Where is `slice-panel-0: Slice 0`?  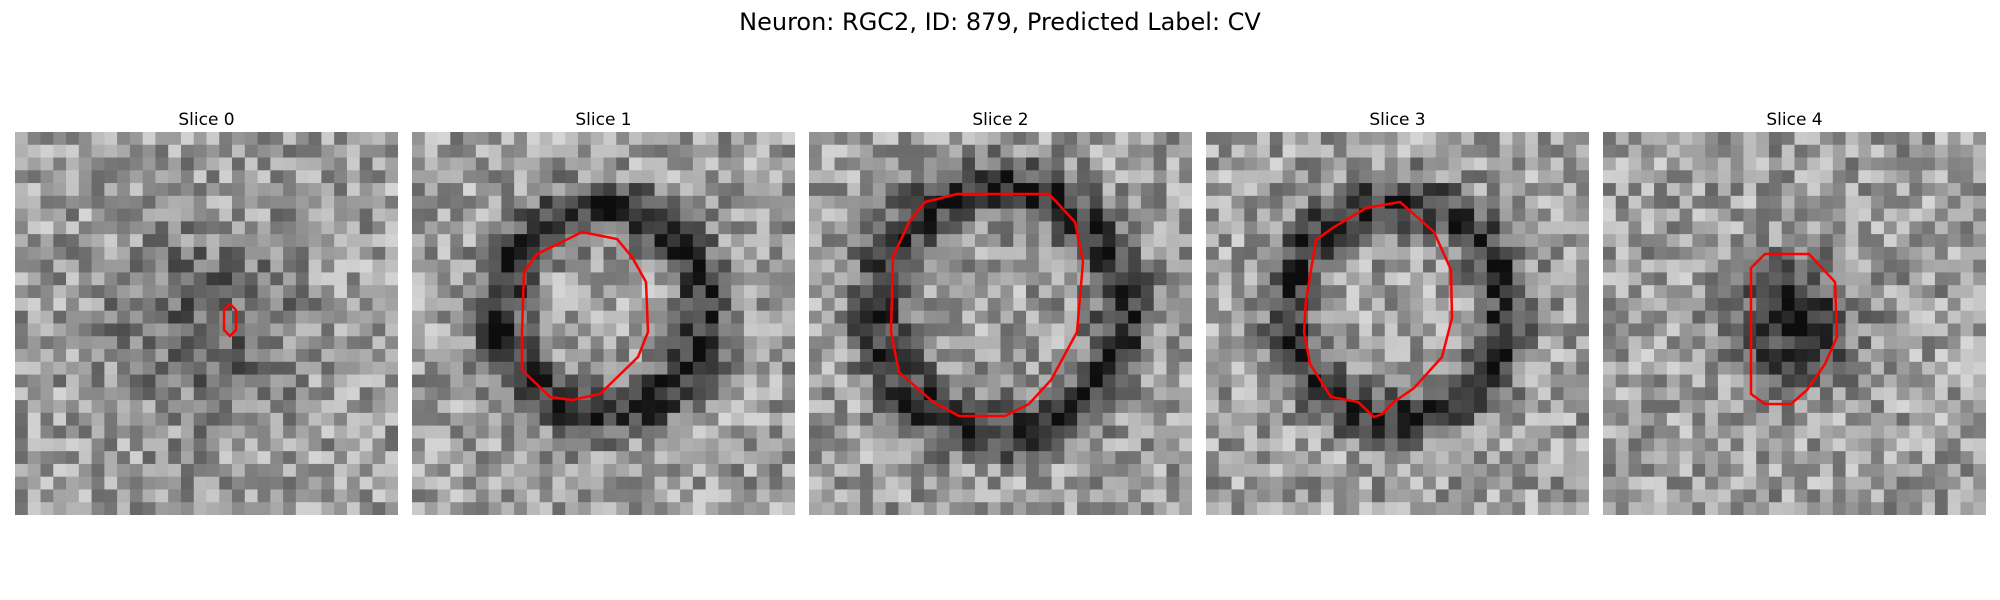 slice-panel-0: Slice 0 is located at coordinates (206, 311).